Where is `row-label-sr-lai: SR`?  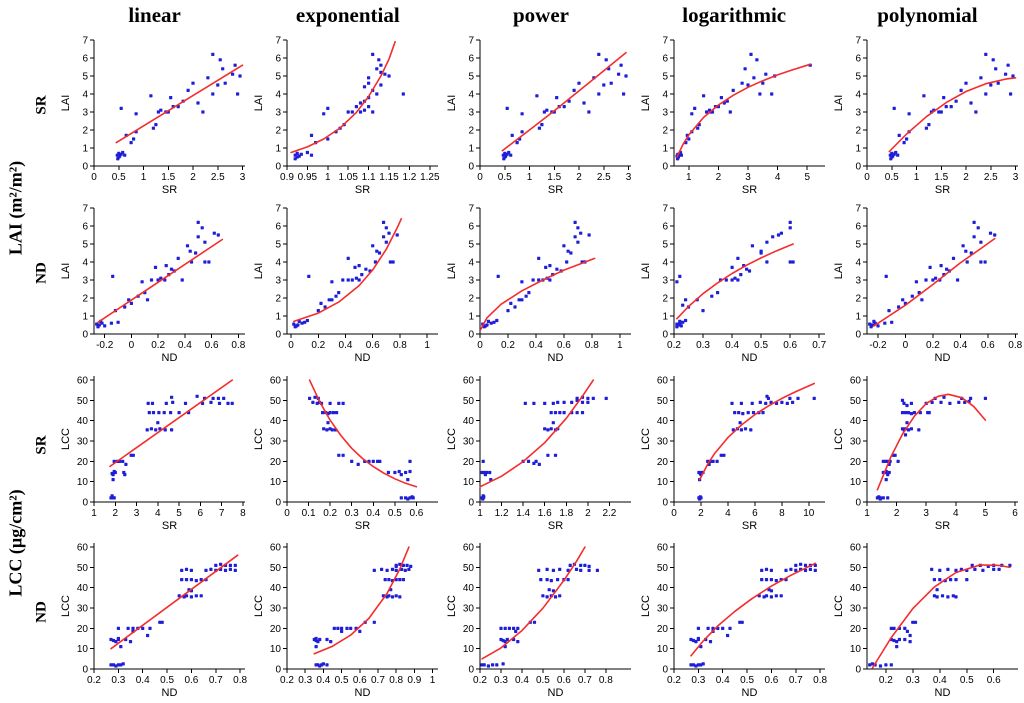
row-label-sr-lai: SR is located at coordinates (41, 105).